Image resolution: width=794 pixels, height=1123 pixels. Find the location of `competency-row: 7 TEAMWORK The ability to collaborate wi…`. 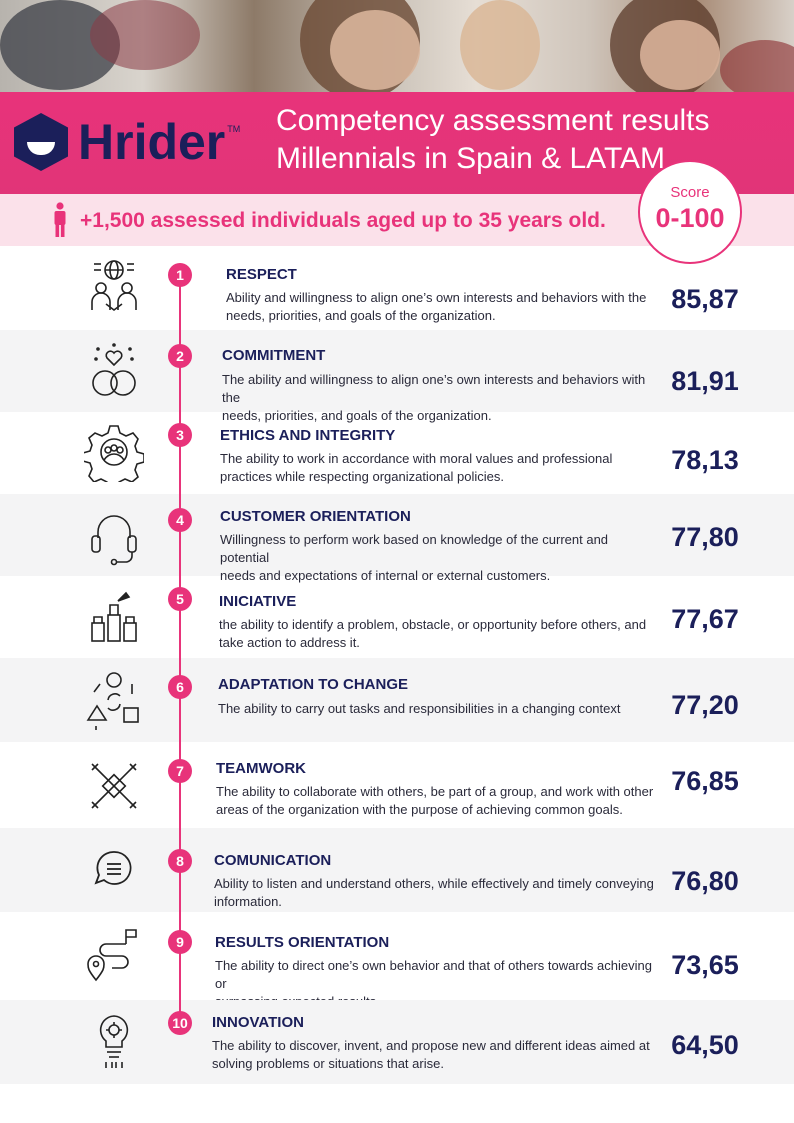

competency-row: 7 TEAMWORK The ability to collaborate wi… is located at coordinates (397, 785).